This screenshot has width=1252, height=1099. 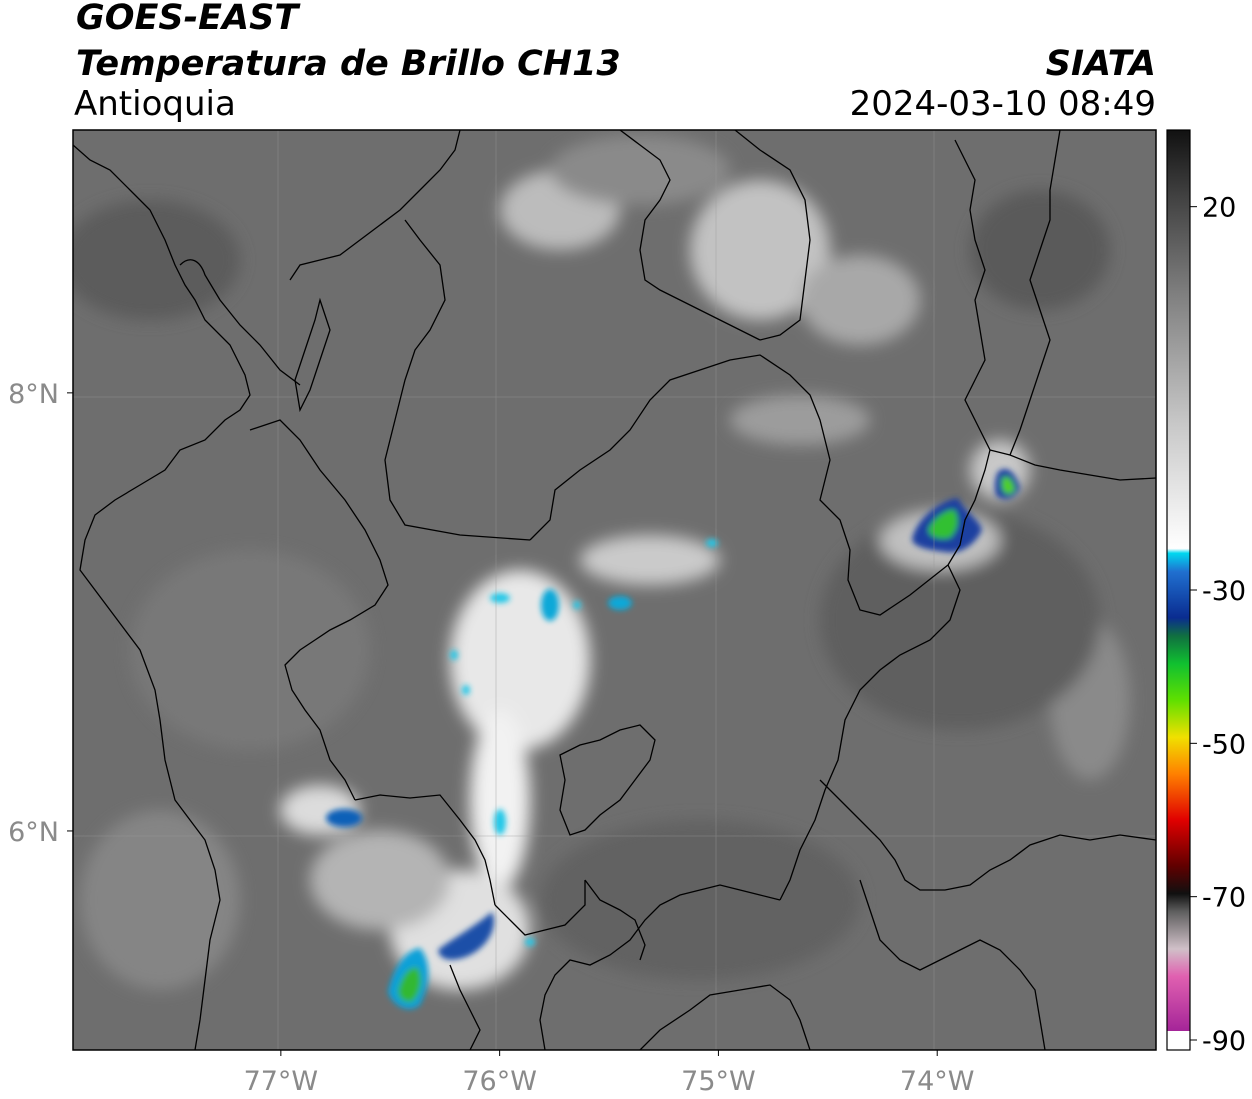 I want to click on lat-tick-label: 8°N, so click(x=33, y=394).